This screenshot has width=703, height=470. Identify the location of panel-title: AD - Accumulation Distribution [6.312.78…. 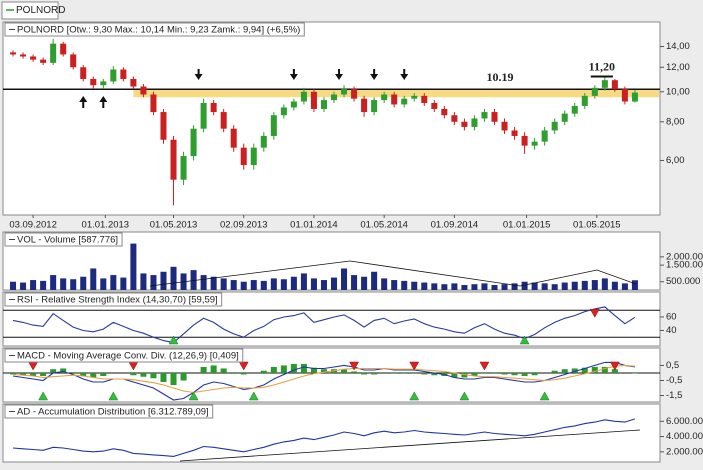
(113, 412).